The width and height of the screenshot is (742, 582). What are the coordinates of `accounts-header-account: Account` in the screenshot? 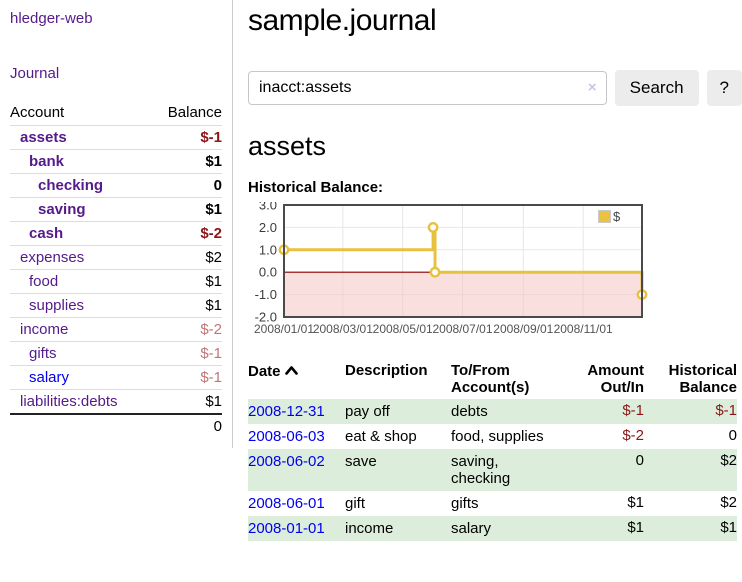 It's located at (37, 112).